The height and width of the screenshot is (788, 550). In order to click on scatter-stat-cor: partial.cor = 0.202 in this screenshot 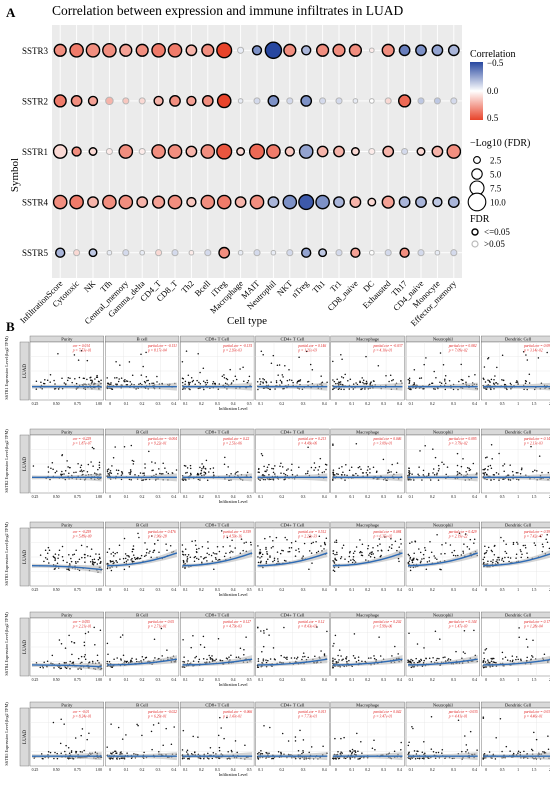, I will do `click(387, 622)`.